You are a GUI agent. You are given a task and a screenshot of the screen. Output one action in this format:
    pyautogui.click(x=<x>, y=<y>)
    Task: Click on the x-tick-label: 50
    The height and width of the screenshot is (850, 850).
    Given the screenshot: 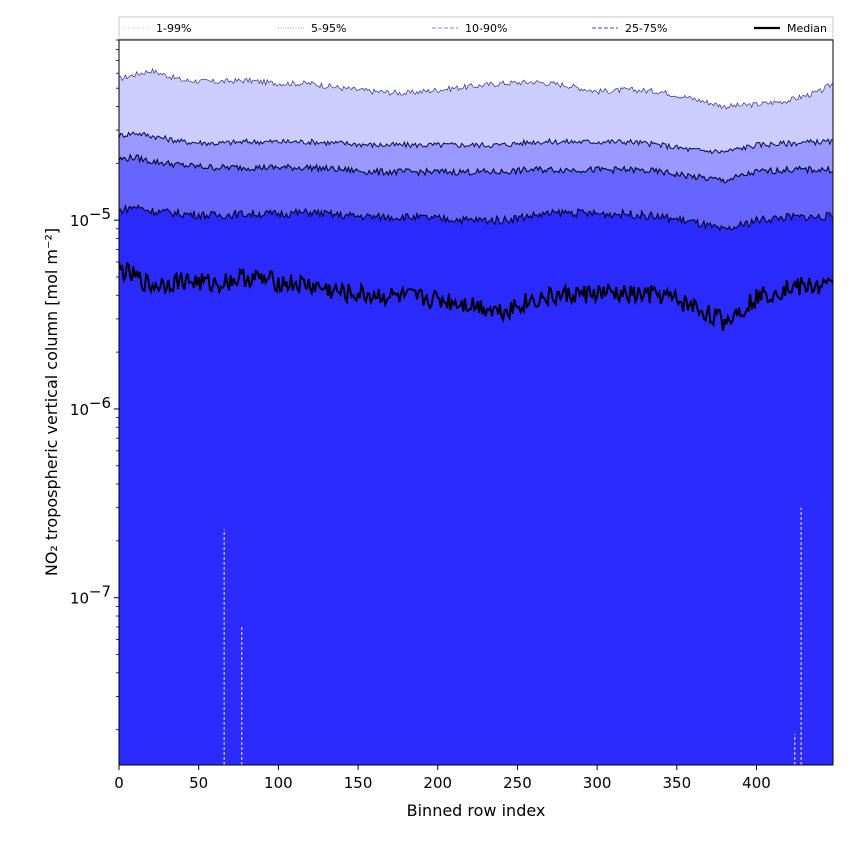 What is the action you would take?
    pyautogui.click(x=198, y=783)
    